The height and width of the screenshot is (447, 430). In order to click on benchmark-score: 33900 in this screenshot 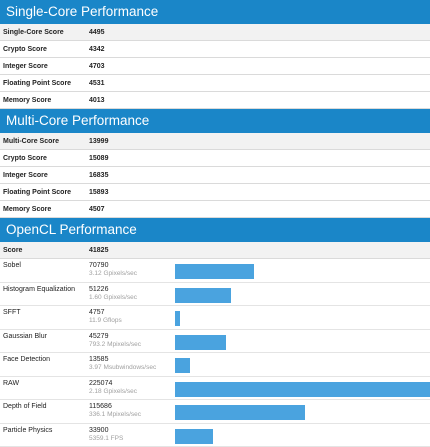, I will do `click(132, 430)`.